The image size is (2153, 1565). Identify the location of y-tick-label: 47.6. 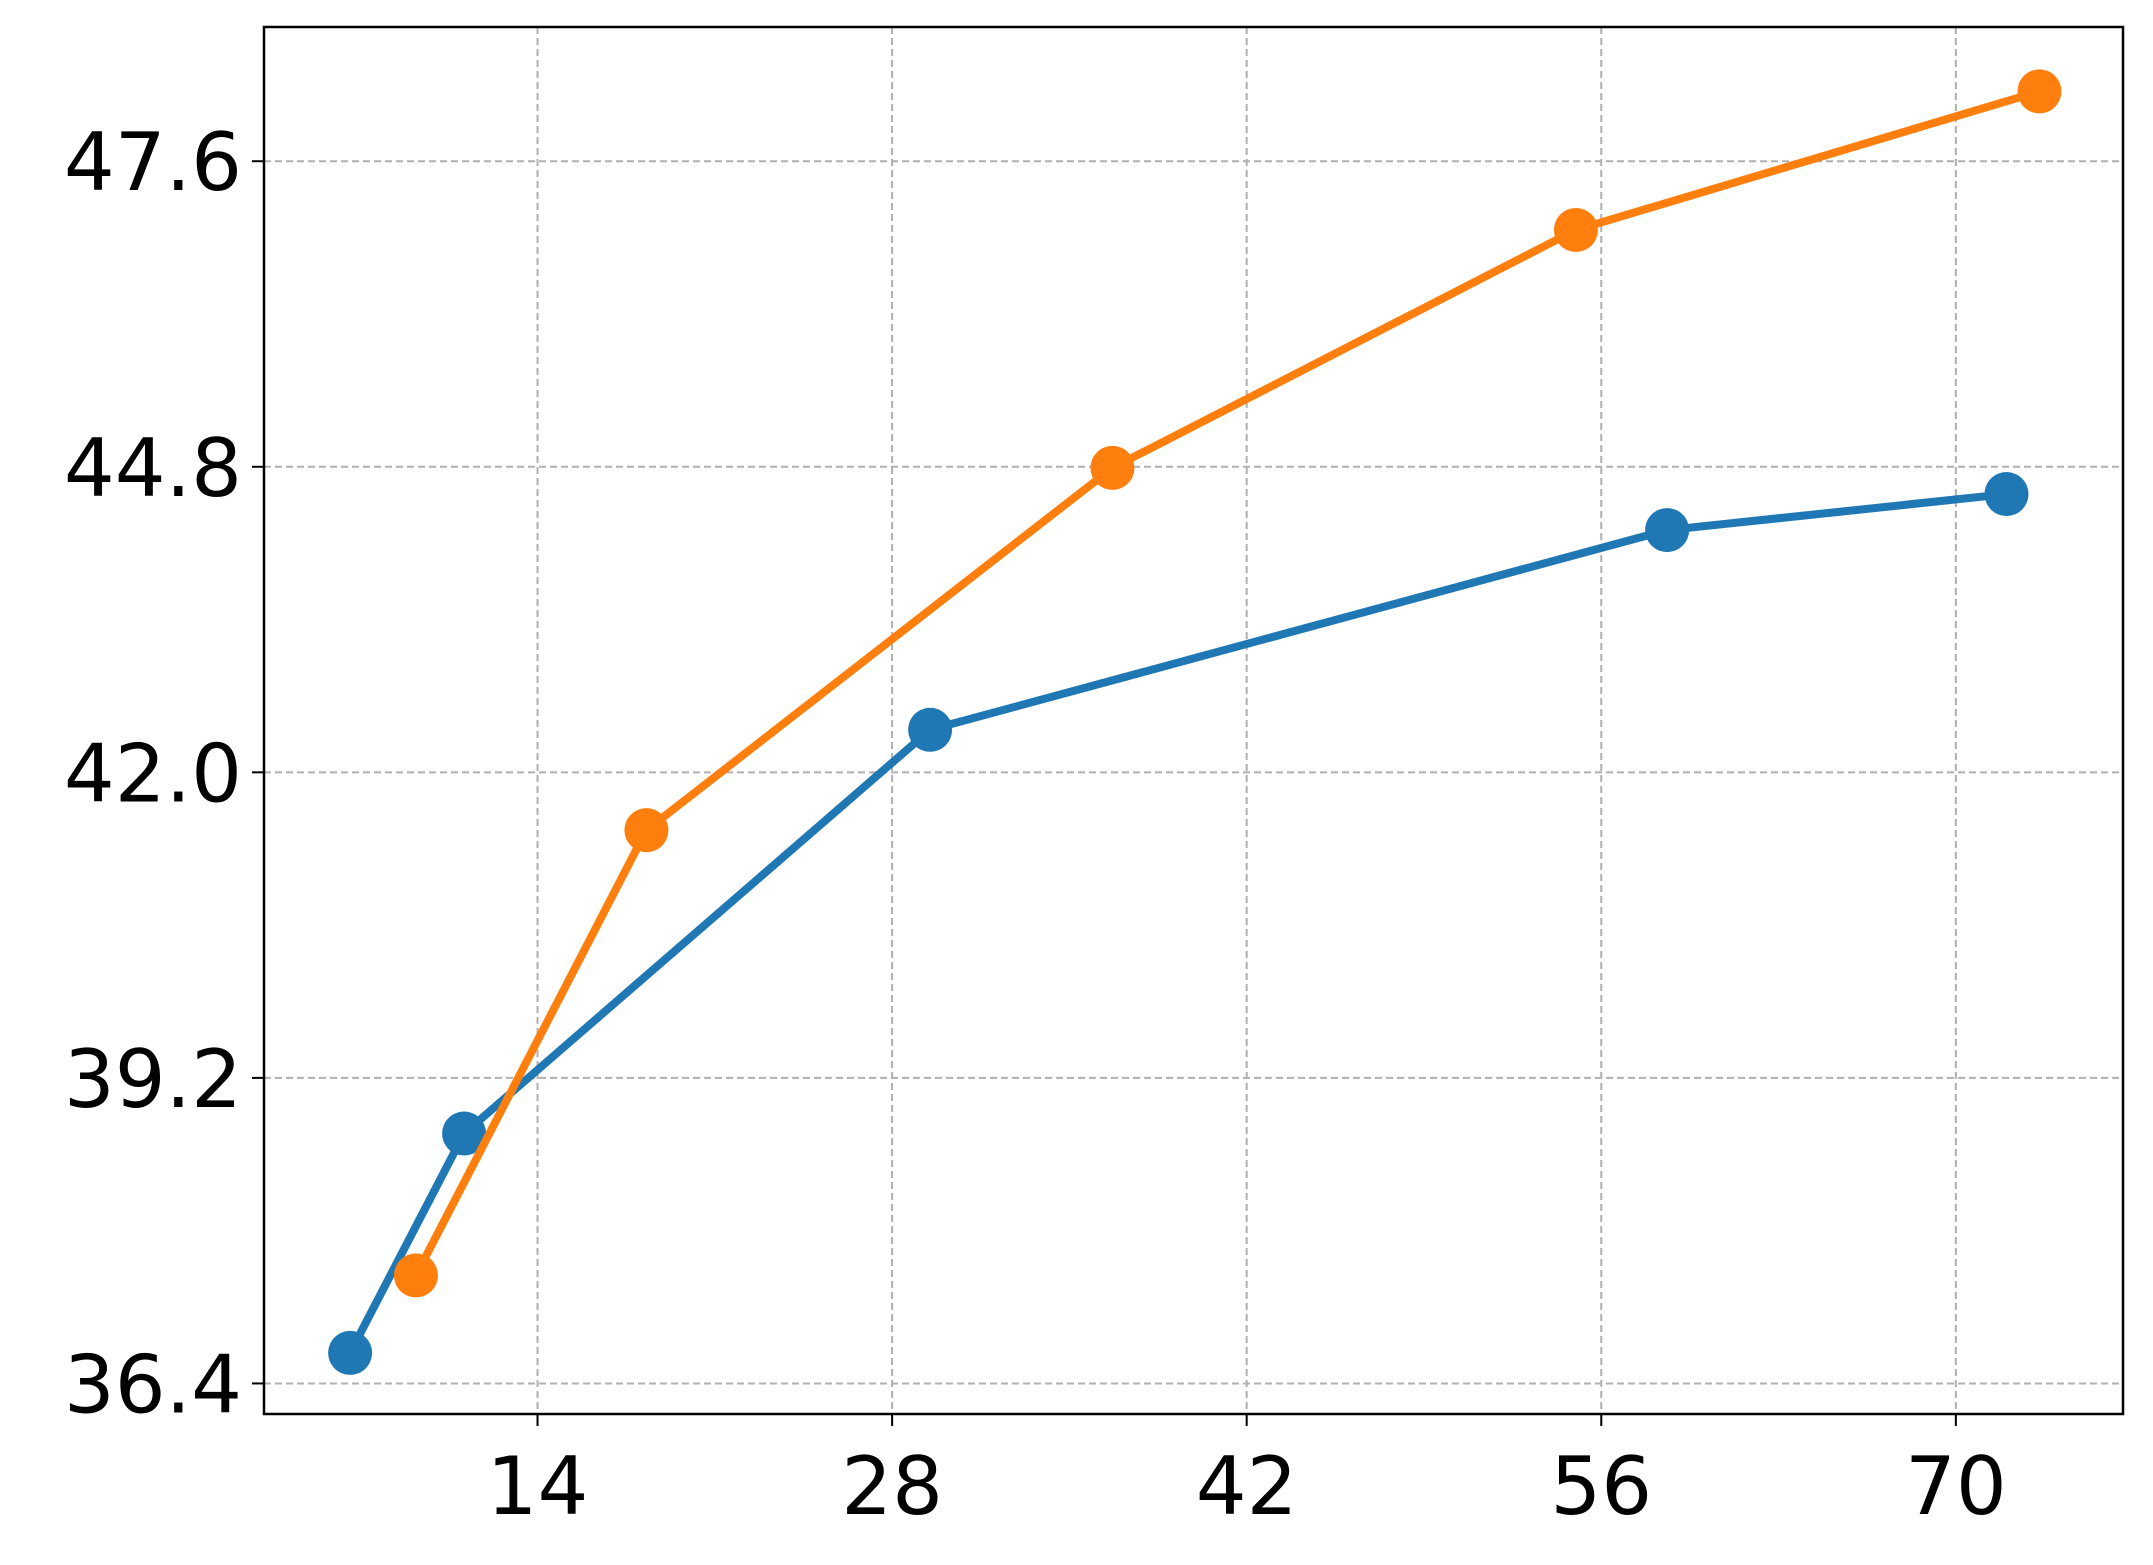
(153, 162).